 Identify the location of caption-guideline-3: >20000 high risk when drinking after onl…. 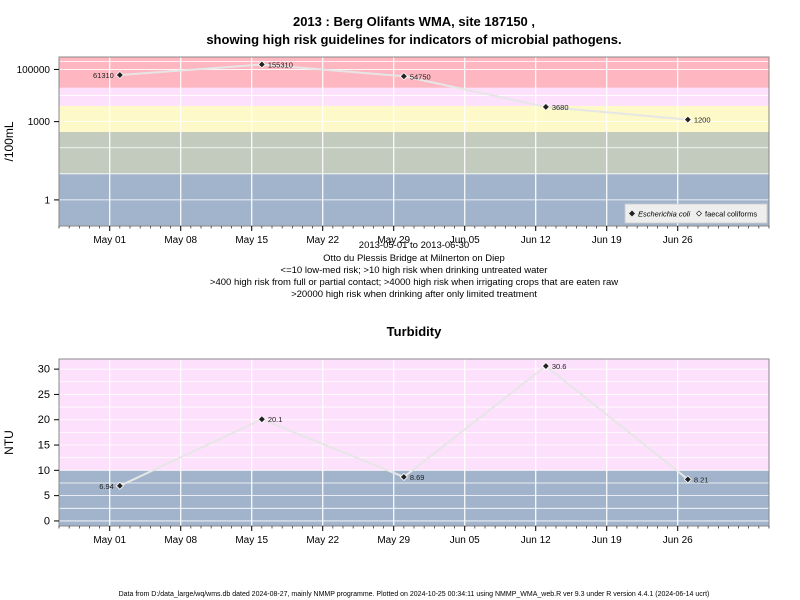
(414, 294).